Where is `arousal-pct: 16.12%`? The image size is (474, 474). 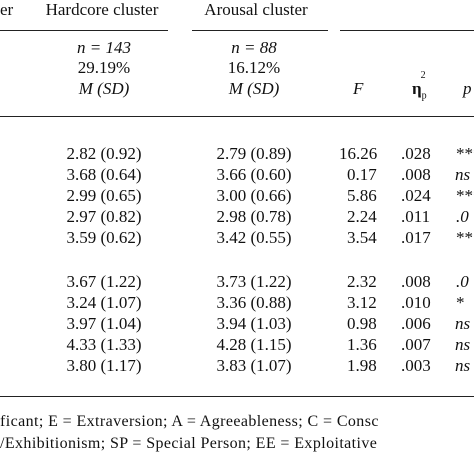 arousal-pct: 16.12% is located at coordinates (254, 67).